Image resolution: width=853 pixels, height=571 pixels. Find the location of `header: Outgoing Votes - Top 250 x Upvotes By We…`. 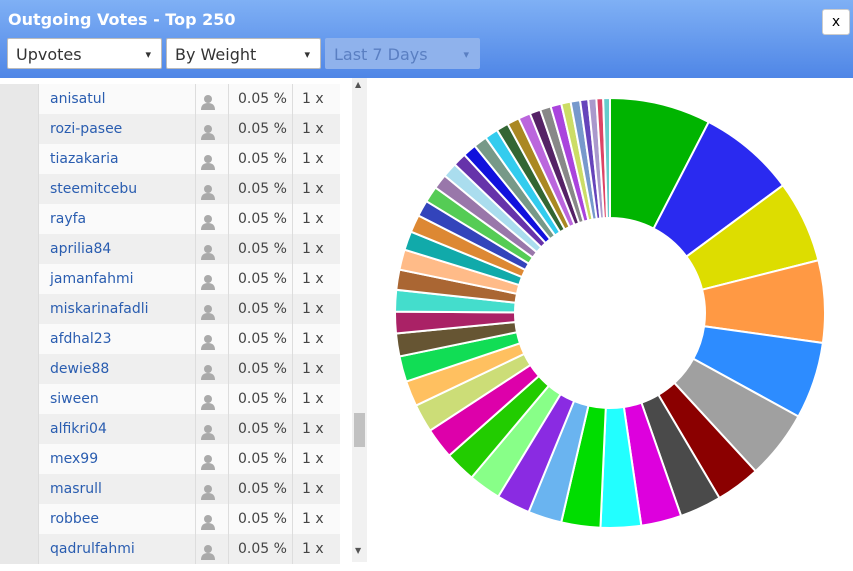

header: Outgoing Votes - Top 250 x Upvotes By We… is located at coordinates (426, 39).